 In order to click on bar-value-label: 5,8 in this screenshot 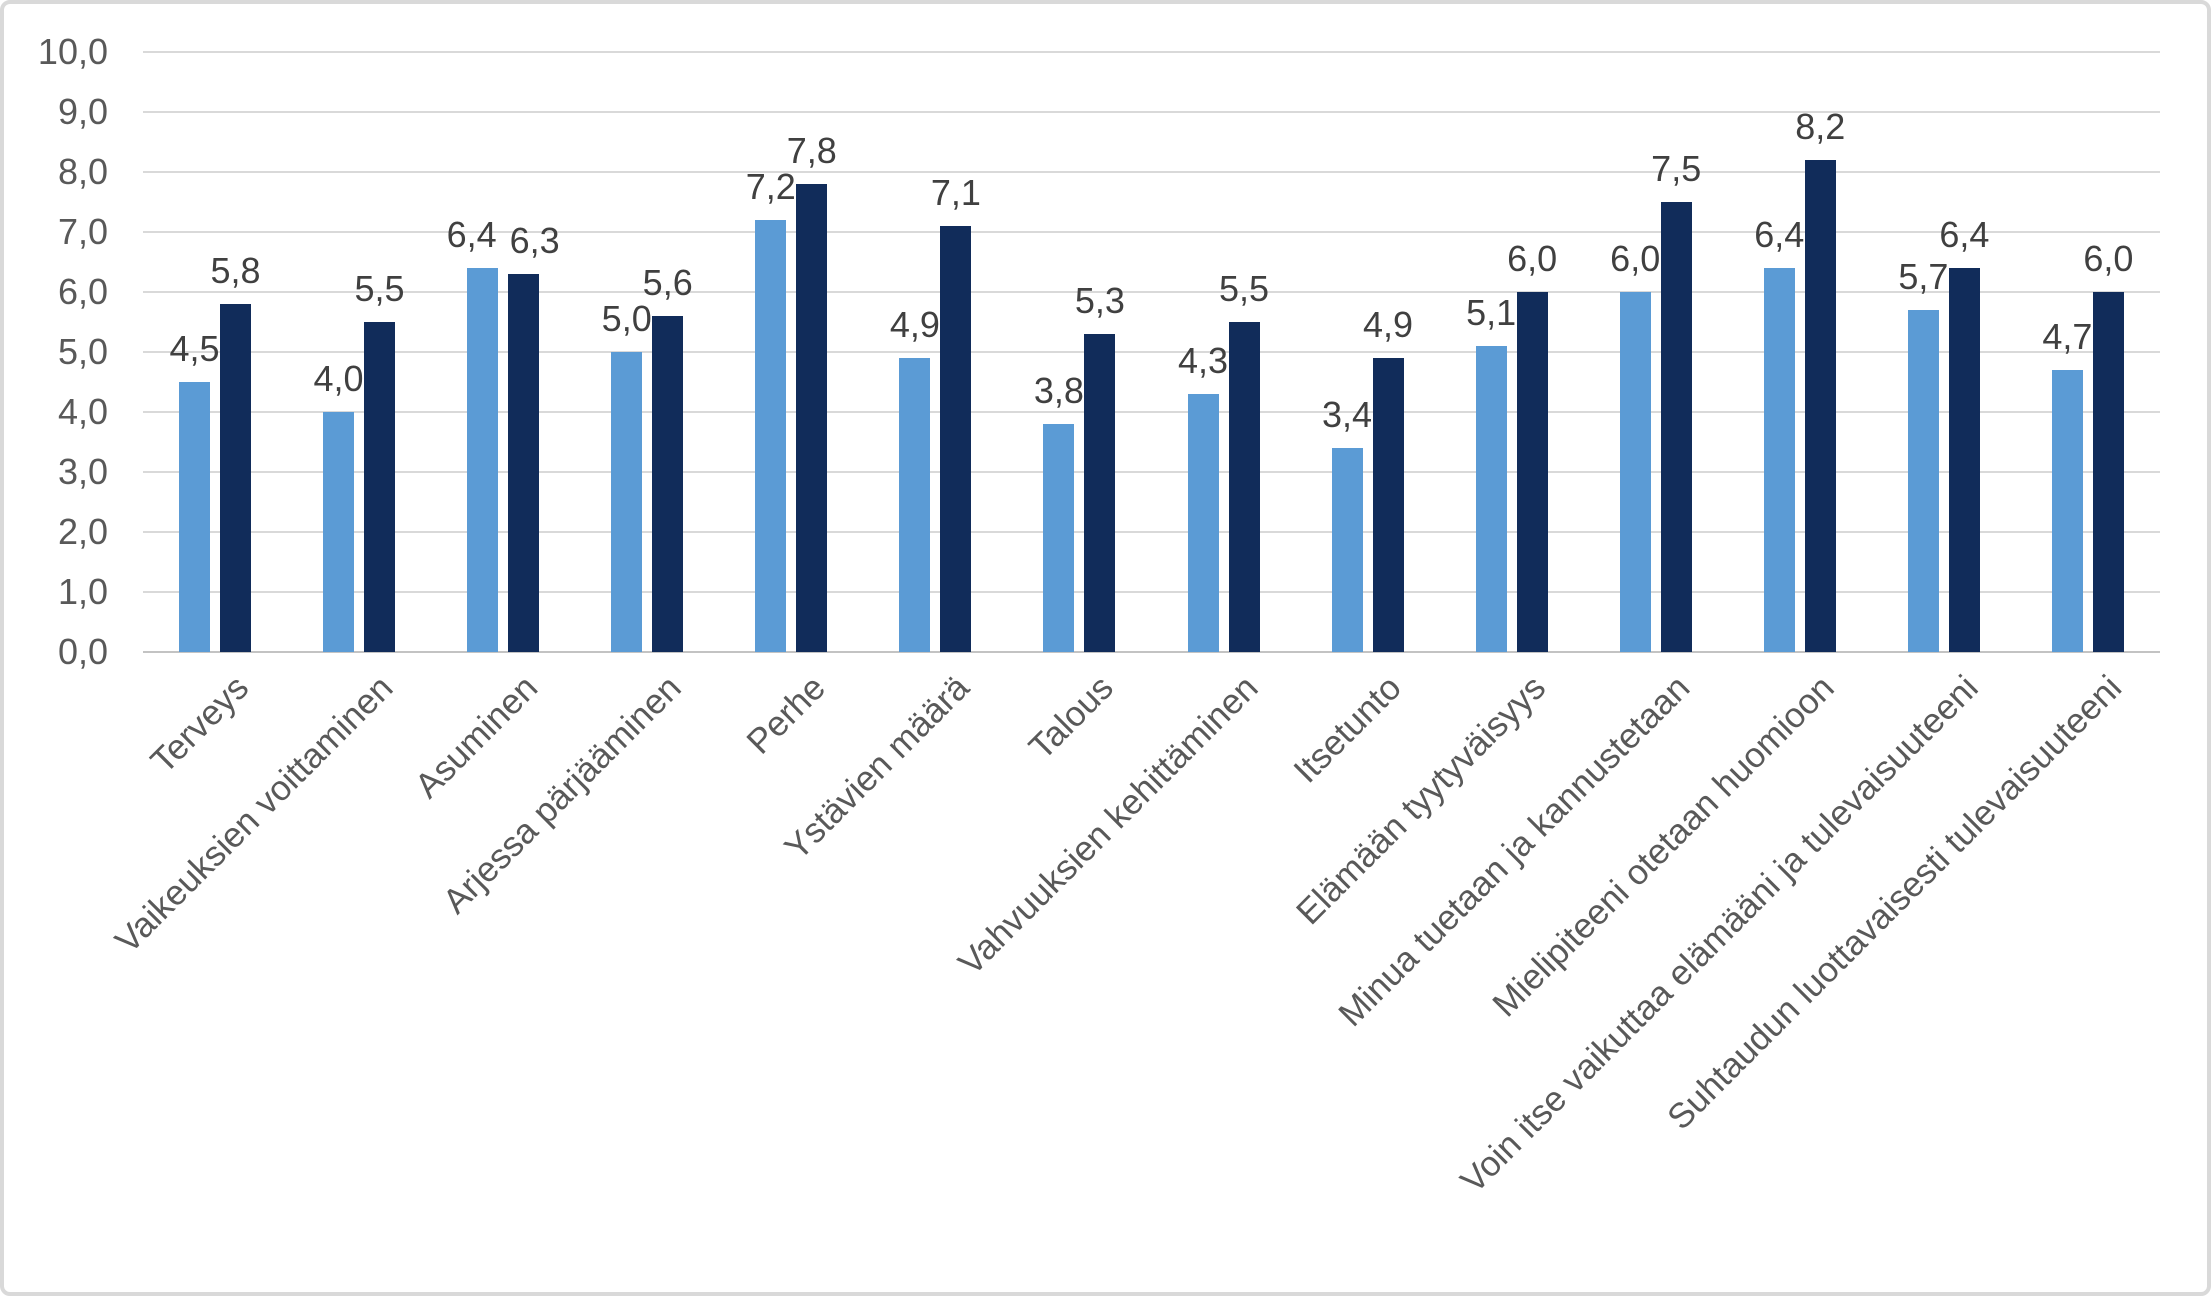, I will do `click(235, 270)`.